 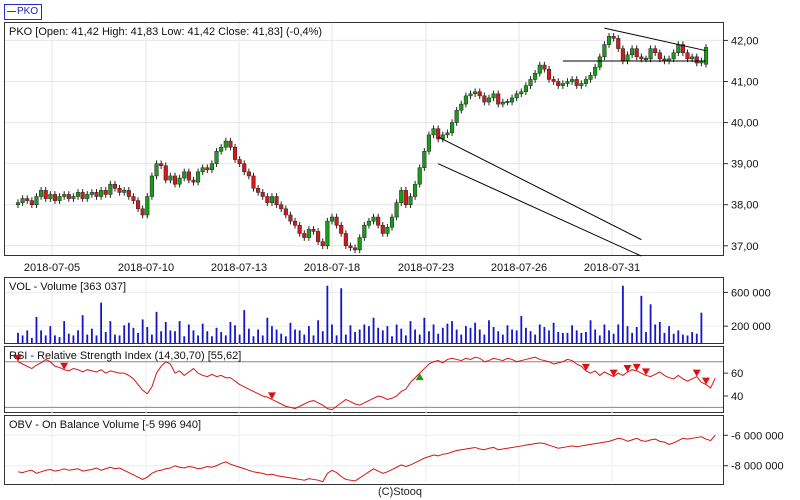 What do you see at coordinates (737, 374) in the screenshot?
I see `rsi-tick-label: 60` at bounding box center [737, 374].